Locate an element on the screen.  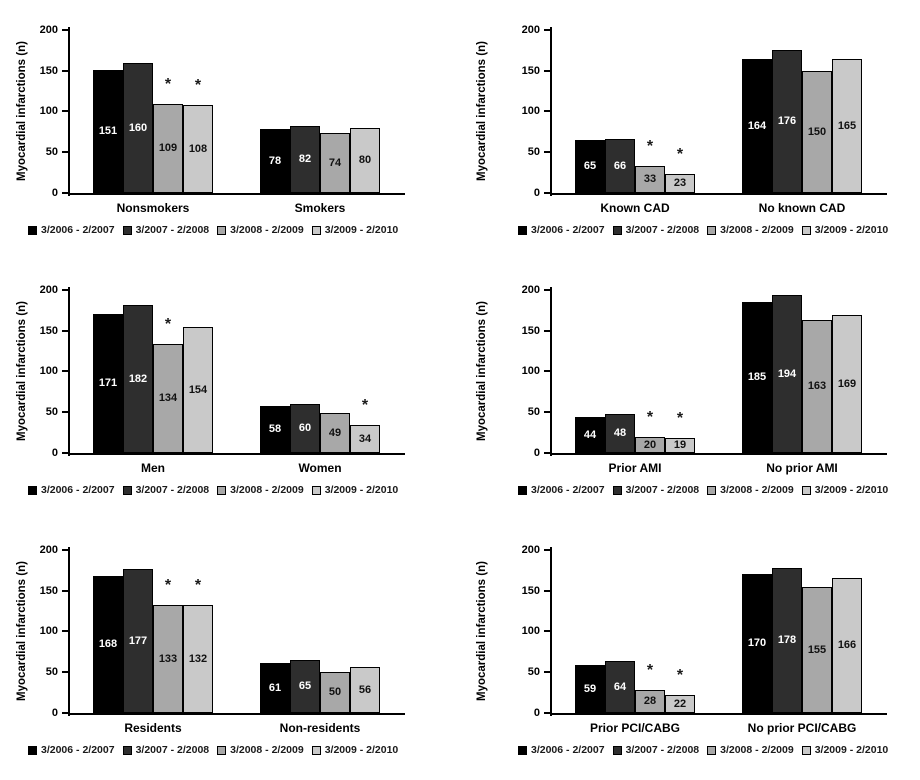
bar-value-label: 49 is located at coordinates (335, 432).